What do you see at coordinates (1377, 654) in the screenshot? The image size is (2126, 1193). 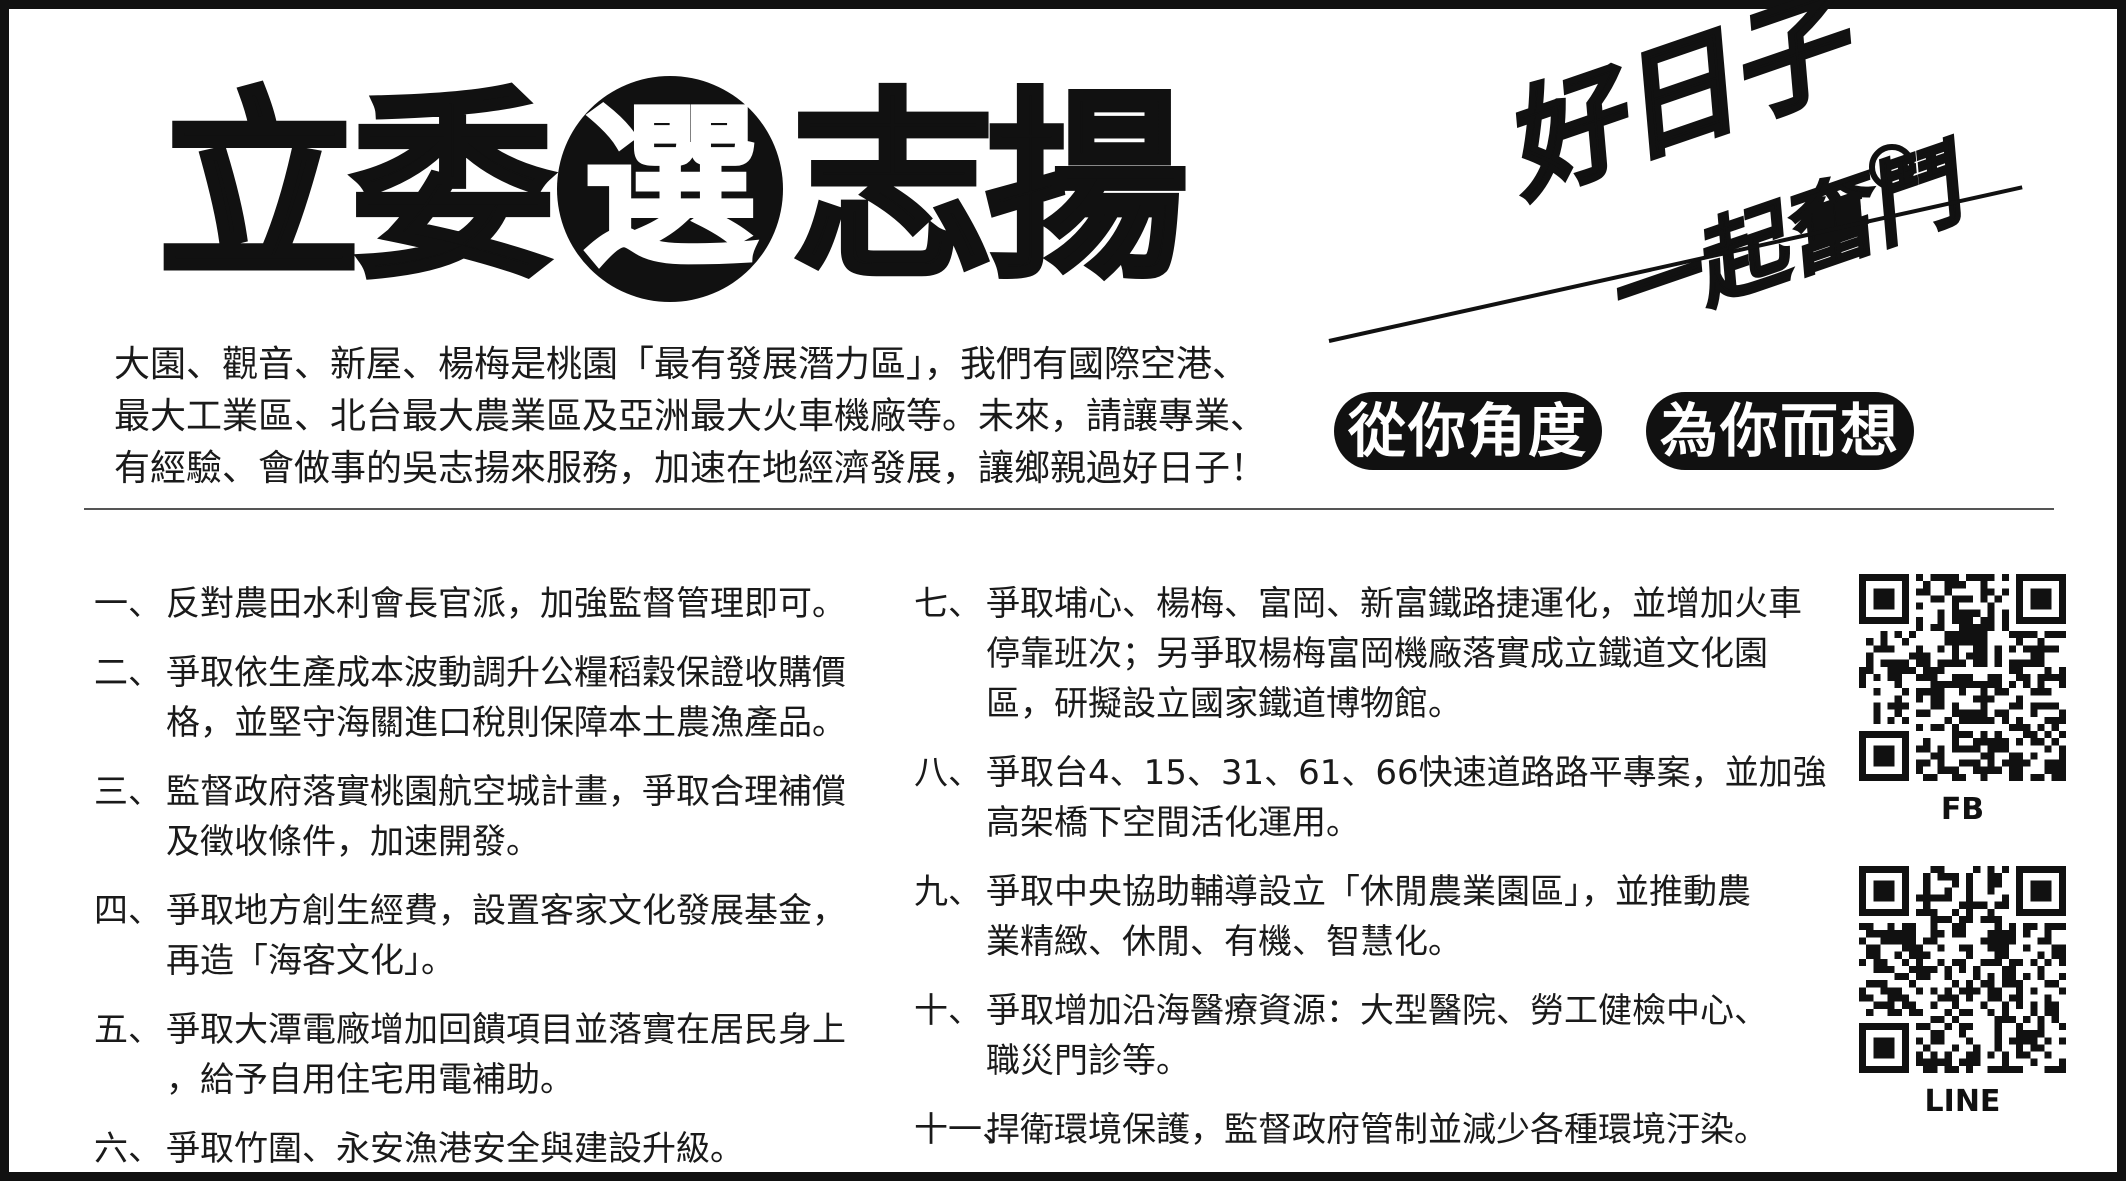 I see `policy-line: 停靠班次；另爭取楊梅富岡機廠落實成立鐵道文化園` at bounding box center [1377, 654].